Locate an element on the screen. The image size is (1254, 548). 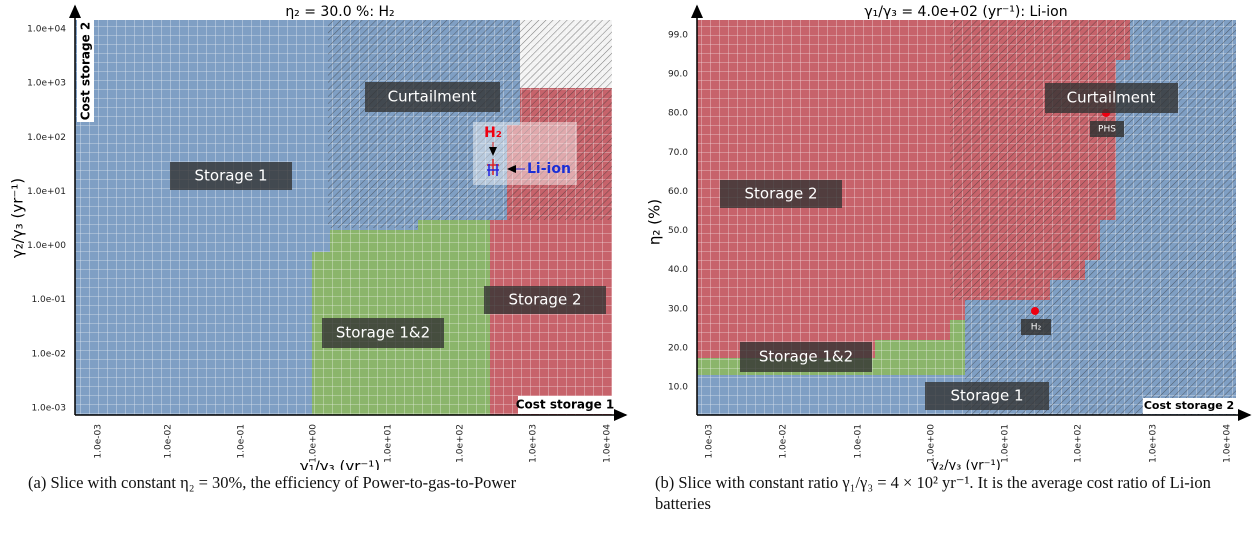
x-axis-label: γ₁/γ₃ (yr⁻¹) is located at coordinates (340, 464).